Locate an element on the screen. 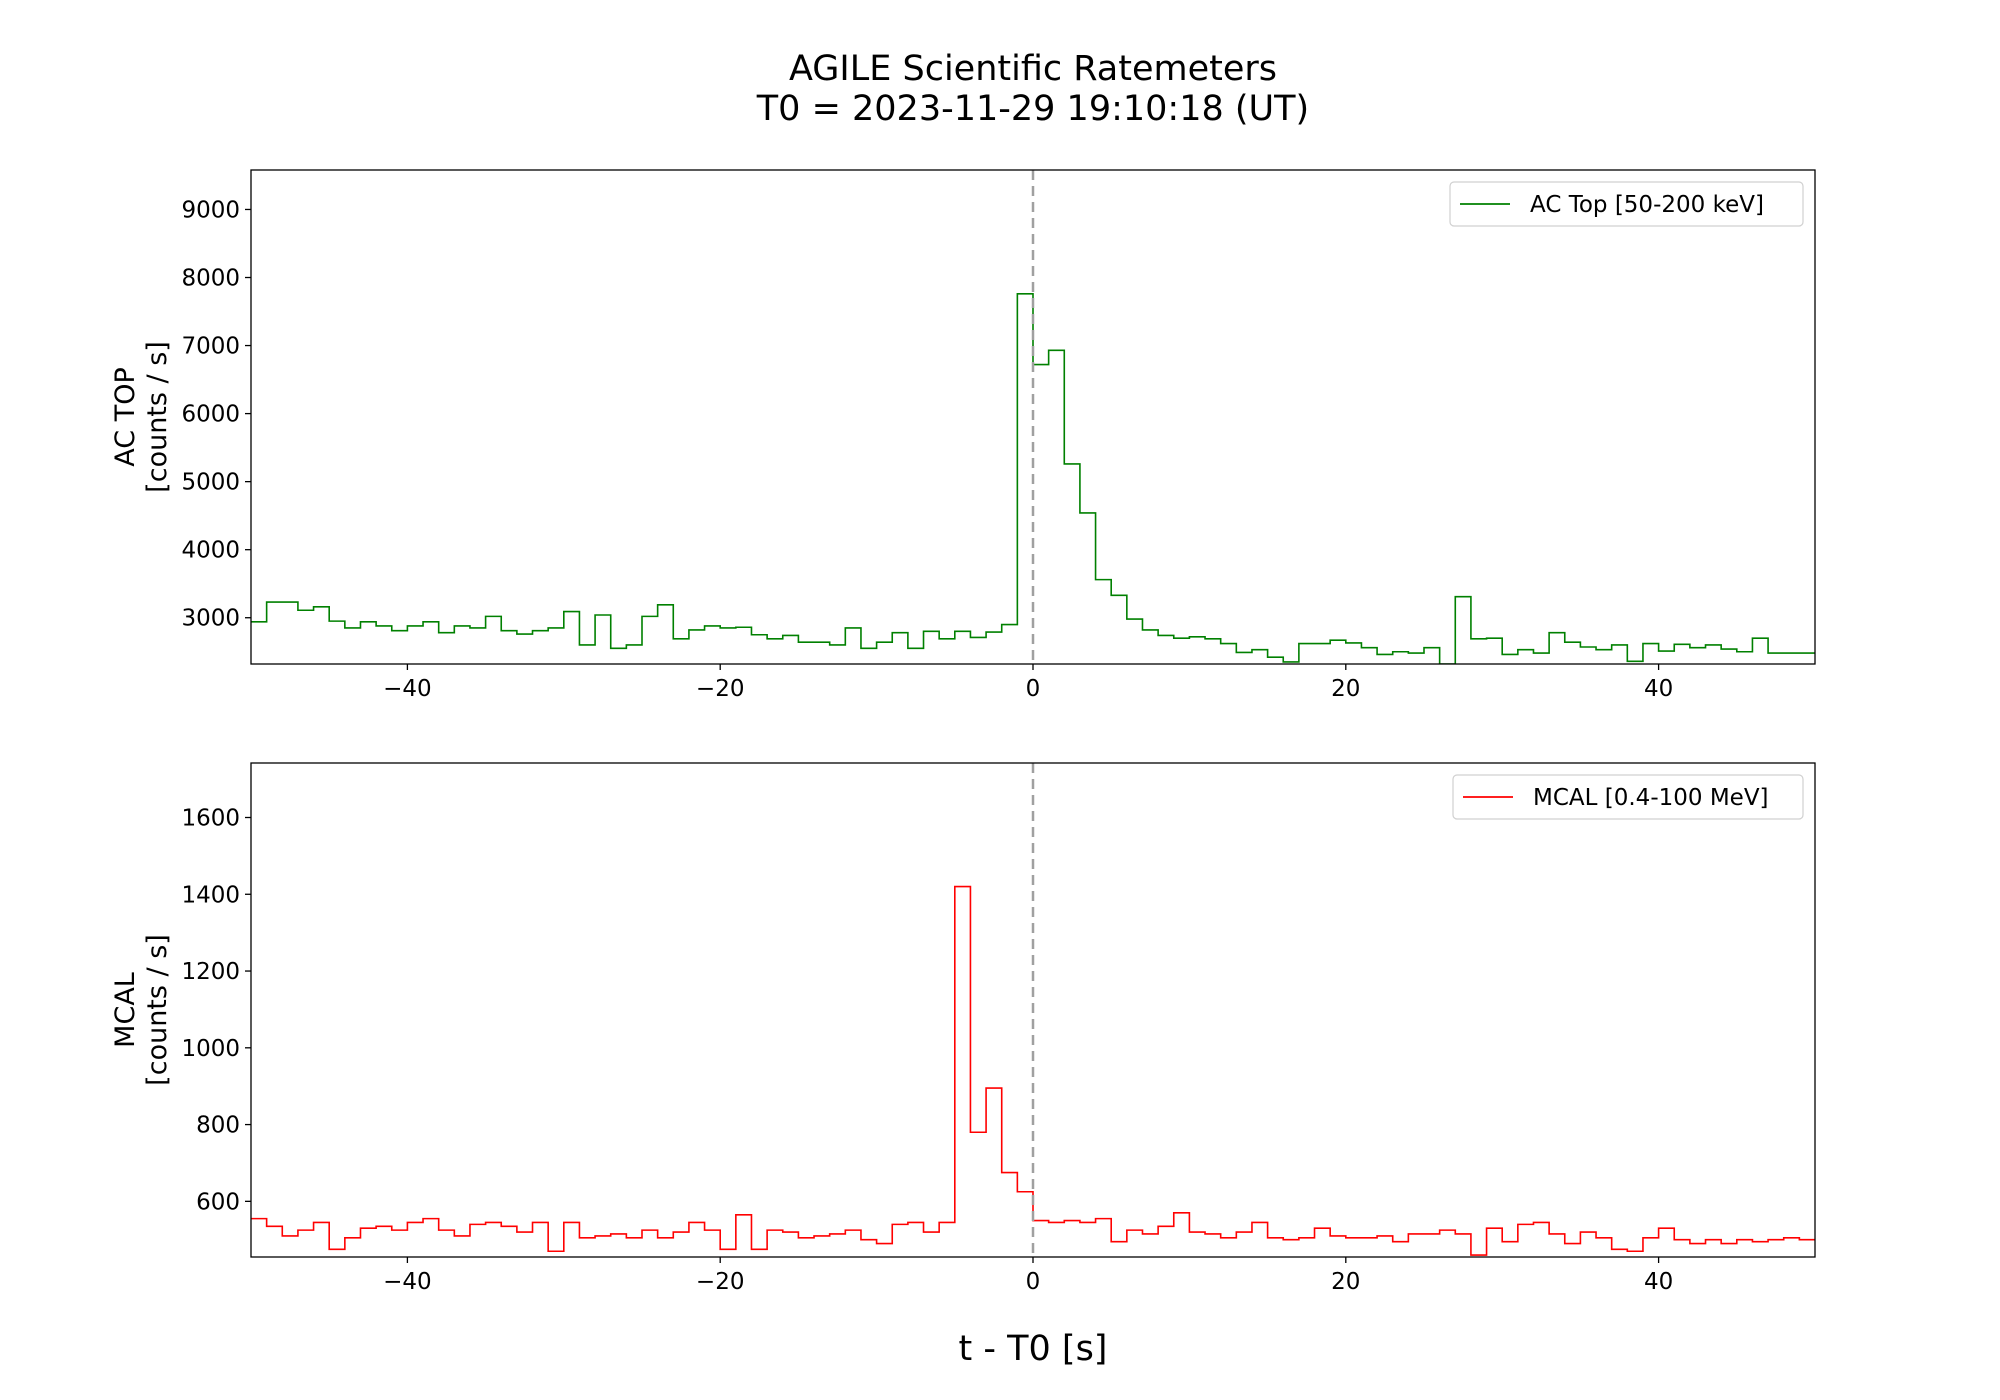 This screenshot has width=2000, height=1400. y-tick-label: 5000 is located at coordinates (210, 483).